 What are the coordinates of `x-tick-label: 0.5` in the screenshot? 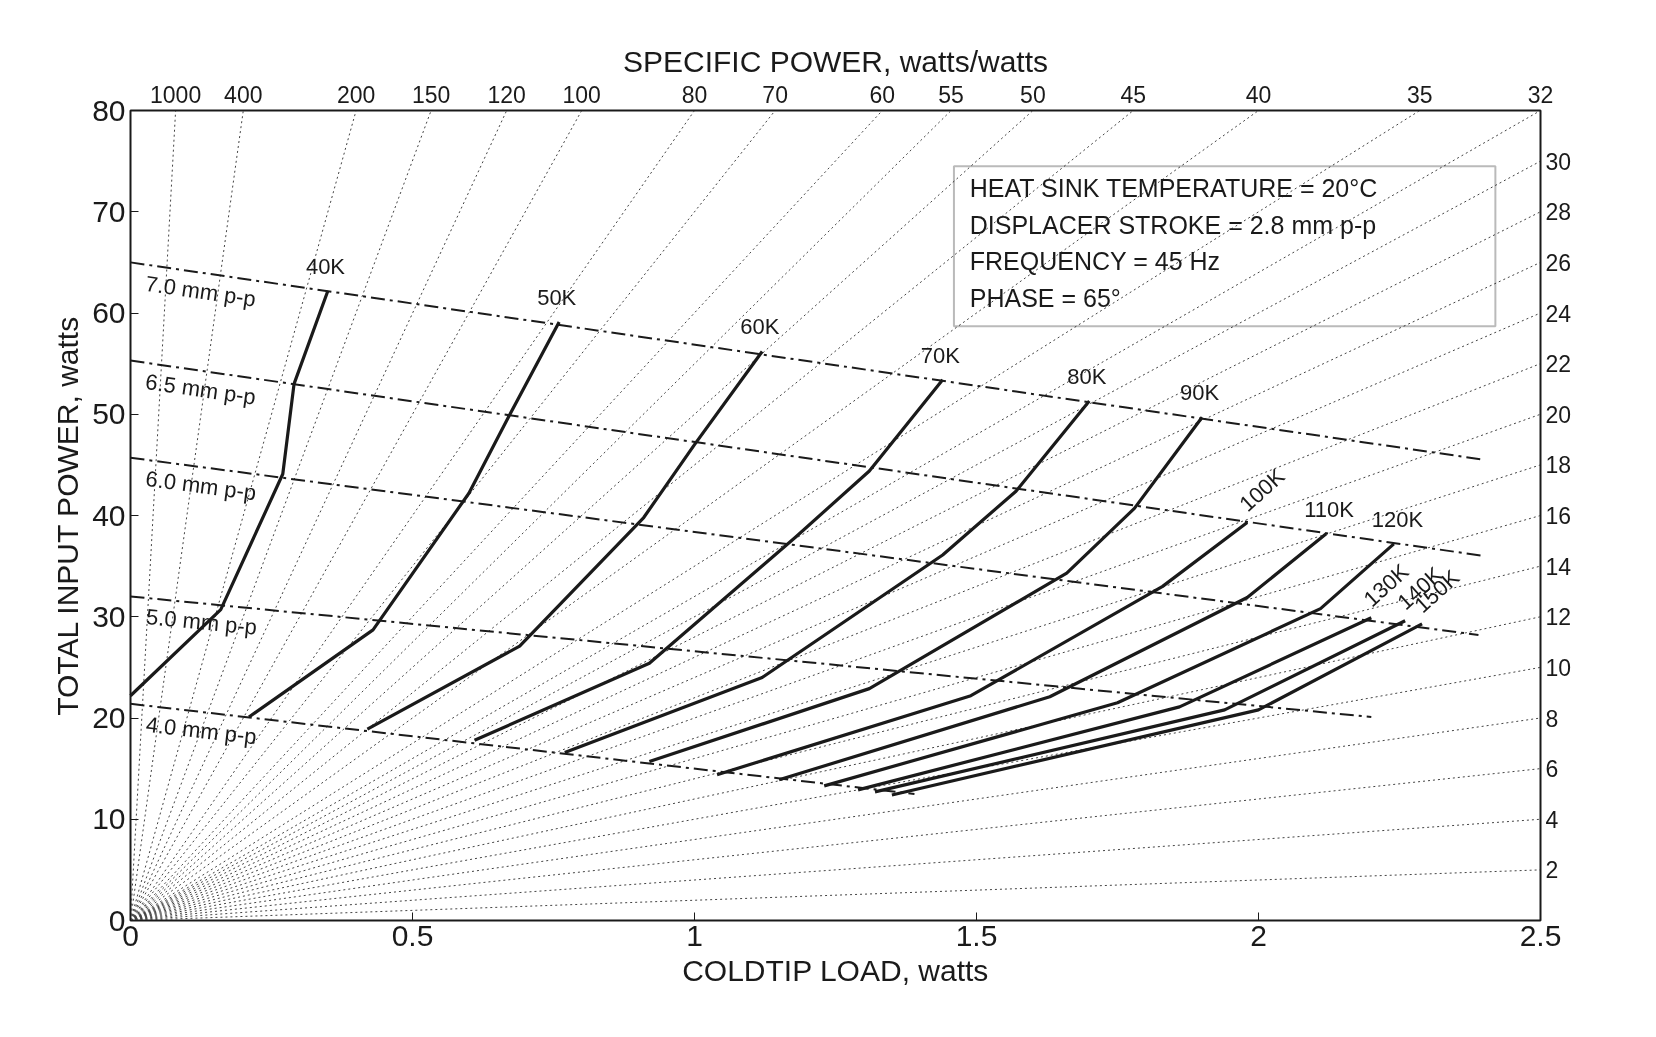 It's located at (412, 935).